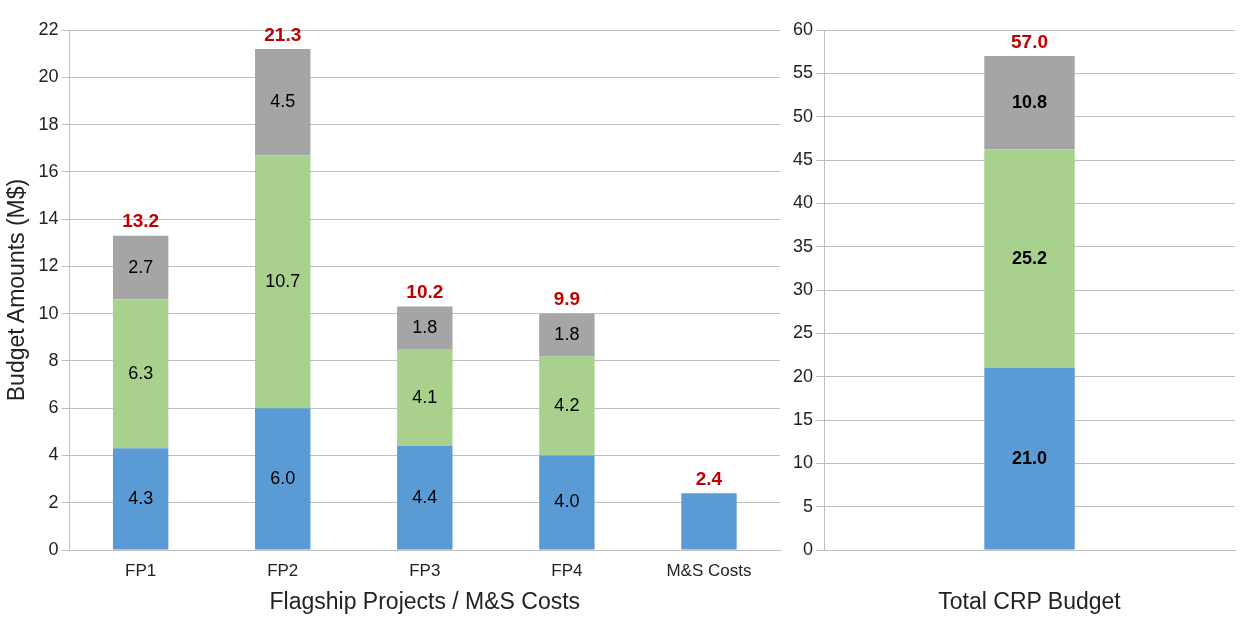 The width and height of the screenshot is (1250, 624). Describe the element at coordinates (16, 290) in the screenshot. I see `y-axis-title: Budget Amounts (M$)` at that location.